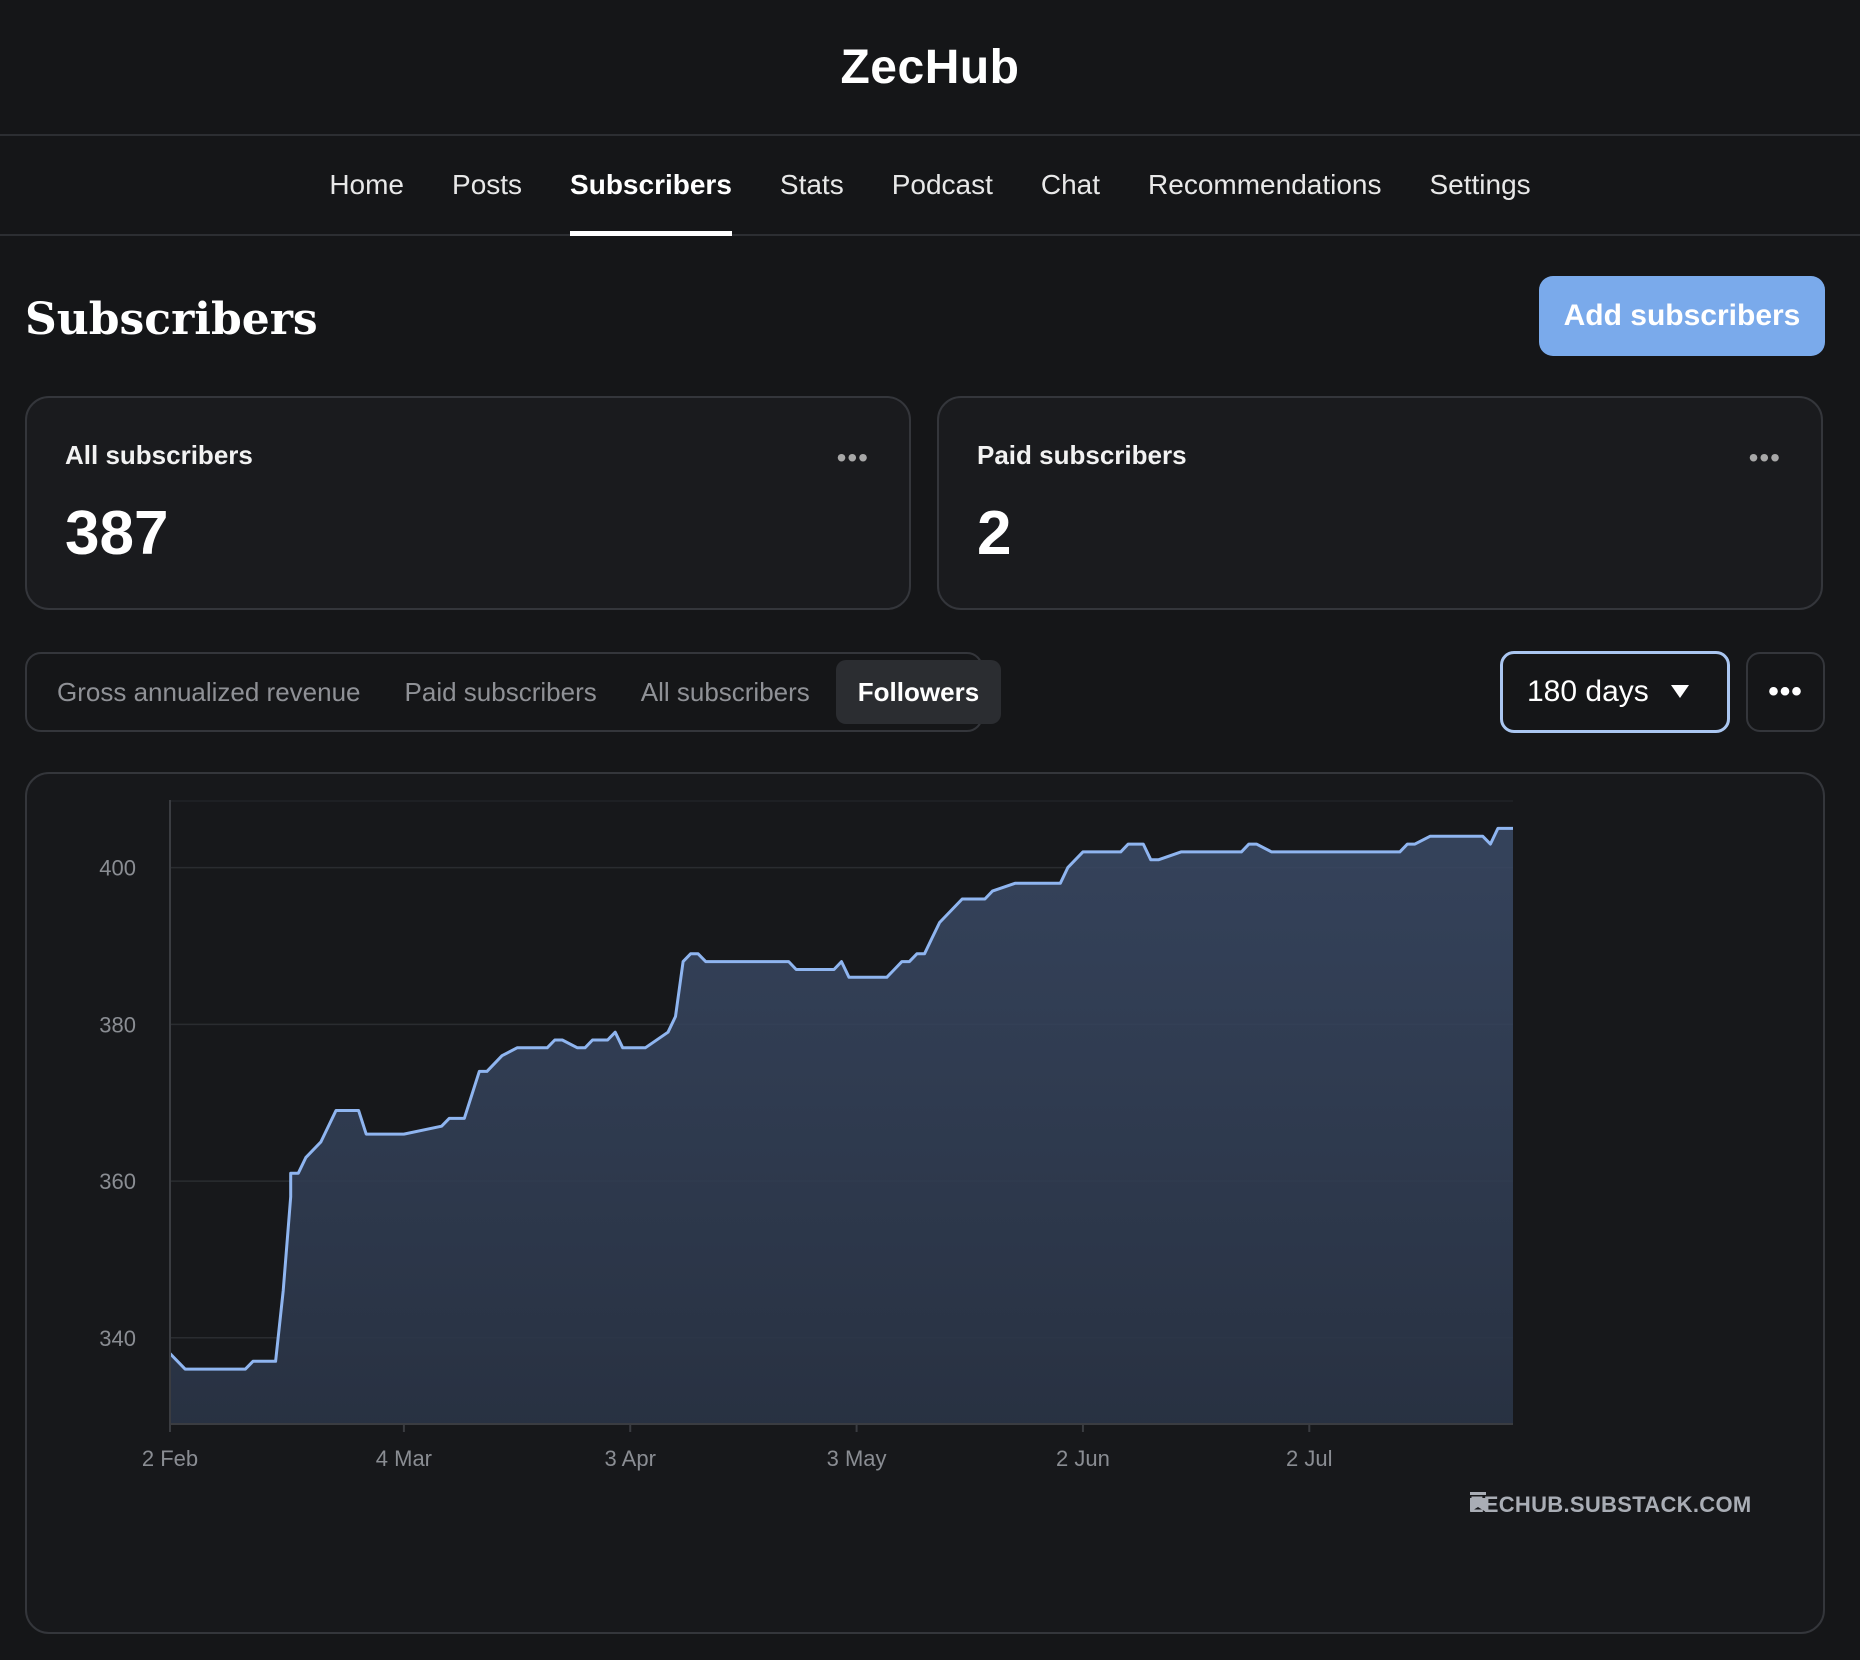  I want to click on site-header: ZecHub, so click(930, 68).